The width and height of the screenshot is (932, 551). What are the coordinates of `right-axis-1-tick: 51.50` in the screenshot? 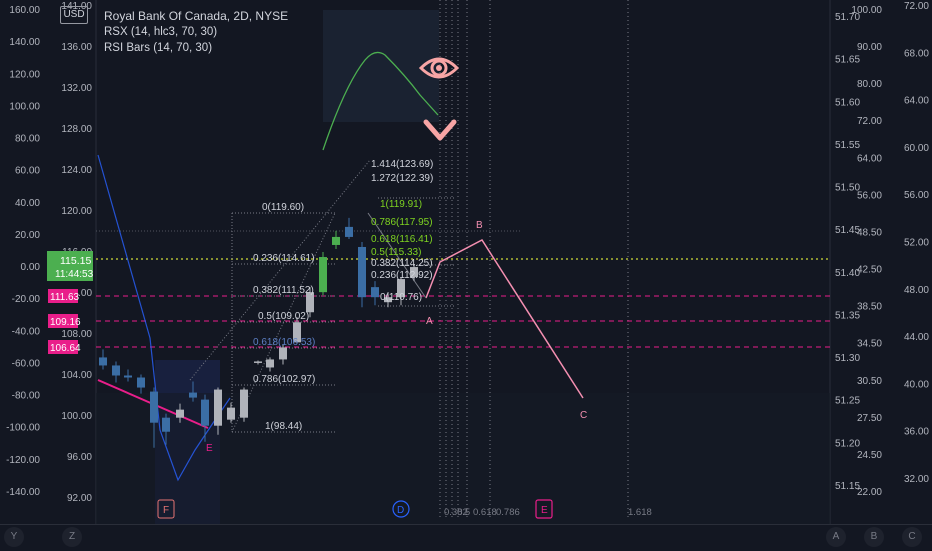 It's located at (847, 188).